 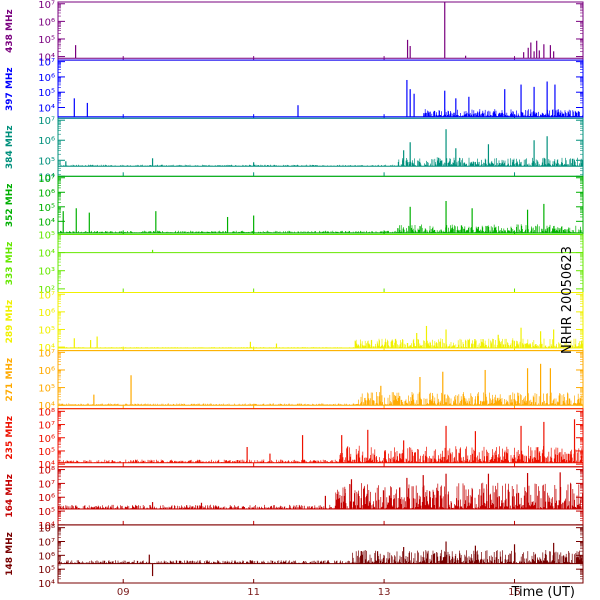 I want to click on panel-label: 352 MHz, so click(x=10, y=206).